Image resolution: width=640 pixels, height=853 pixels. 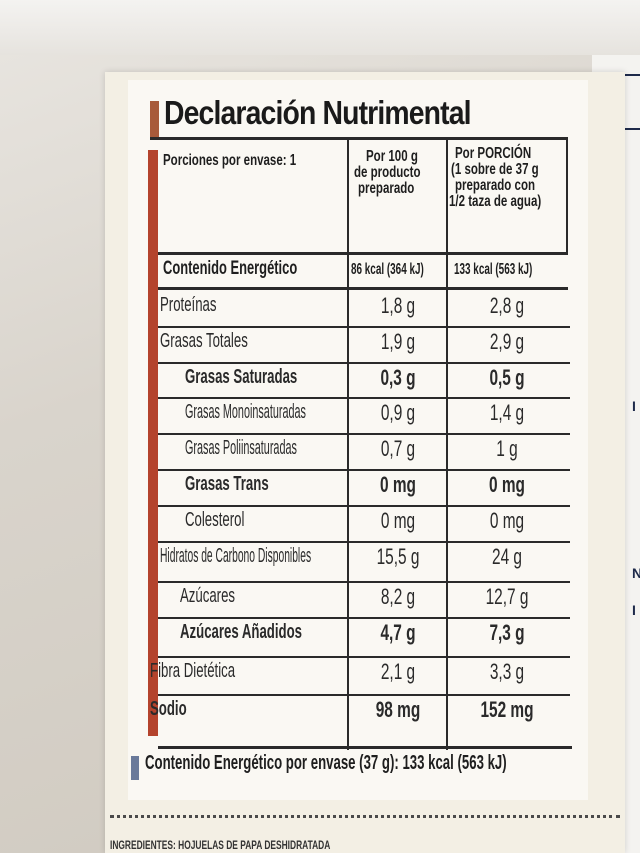 What do you see at coordinates (507, 305) in the screenshot?
I see `nutrient-value-per-portion: 2,8 g` at bounding box center [507, 305].